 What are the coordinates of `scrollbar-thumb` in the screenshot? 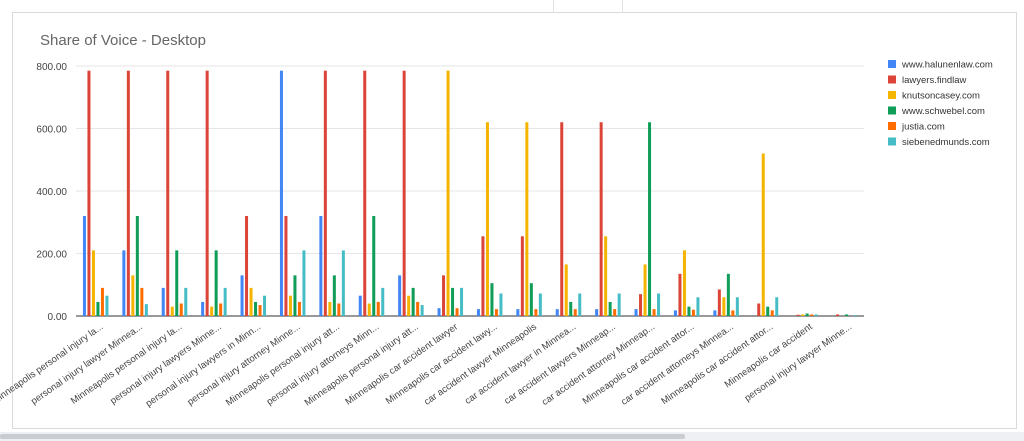 It's located at (342, 436).